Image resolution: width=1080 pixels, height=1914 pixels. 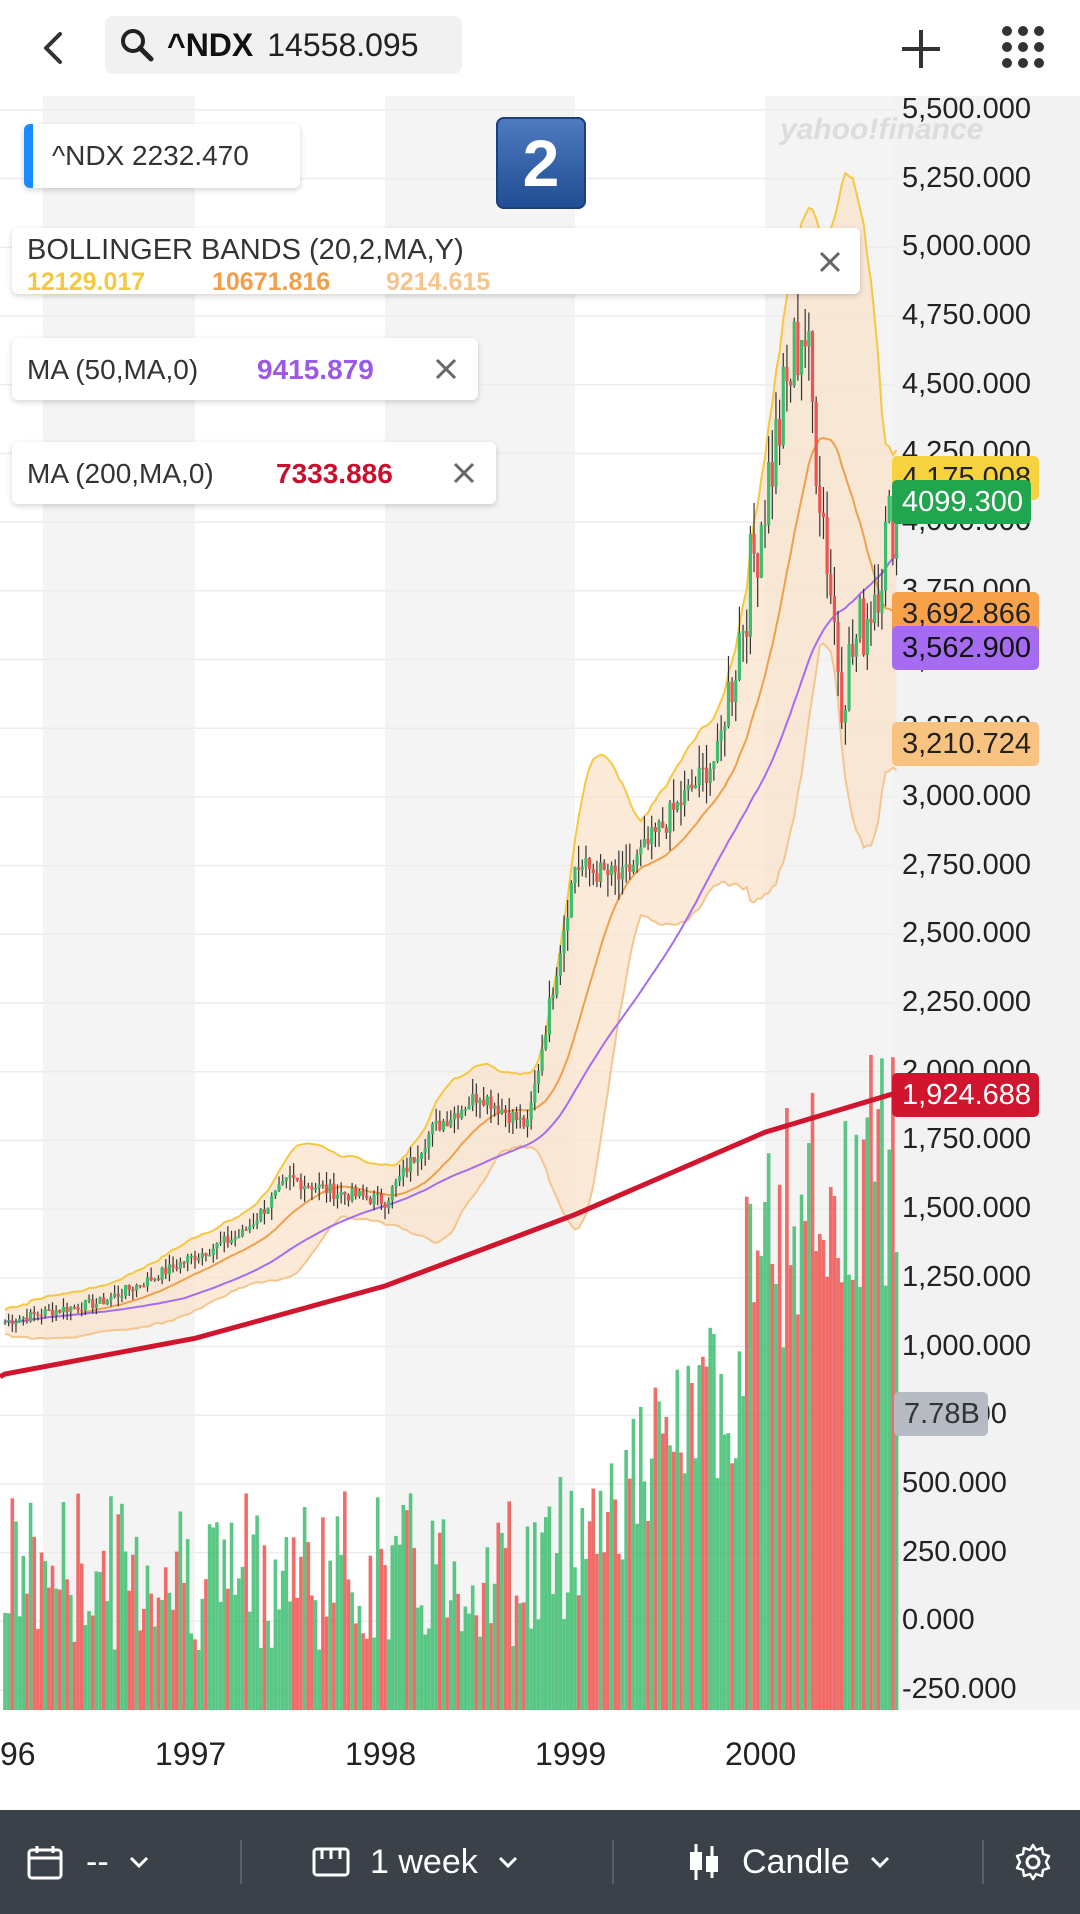 I want to click on add-icon, so click(x=921, y=49).